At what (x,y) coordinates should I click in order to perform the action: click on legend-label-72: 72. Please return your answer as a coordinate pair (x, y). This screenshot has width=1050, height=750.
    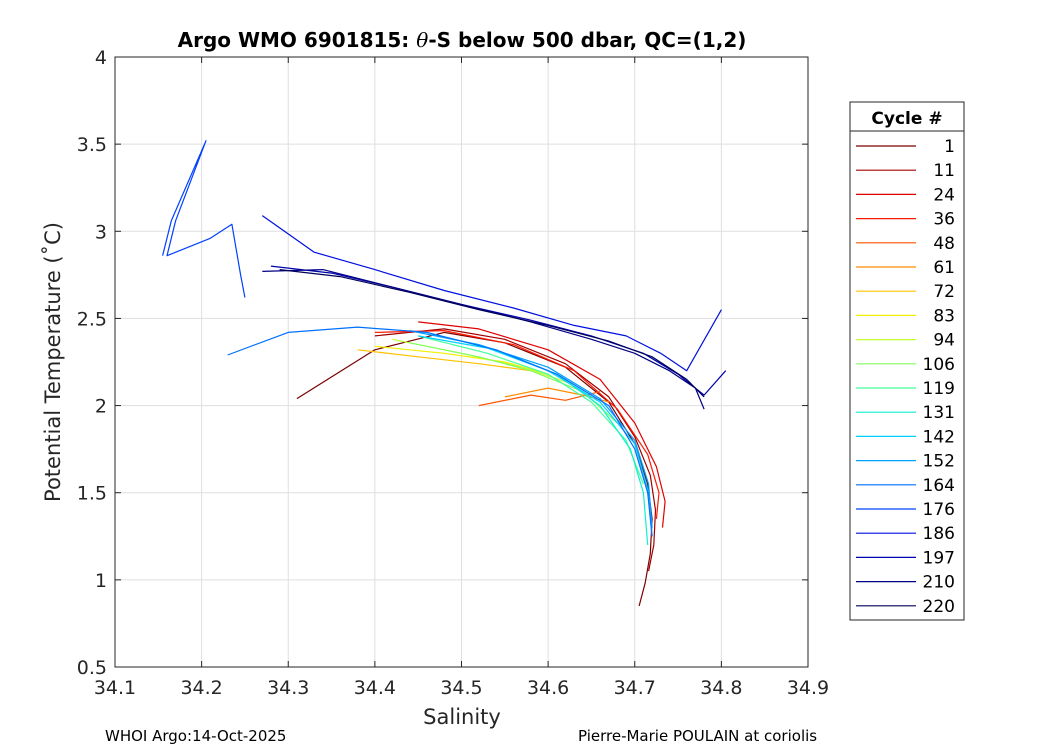
    Looking at the image, I should click on (944, 292).